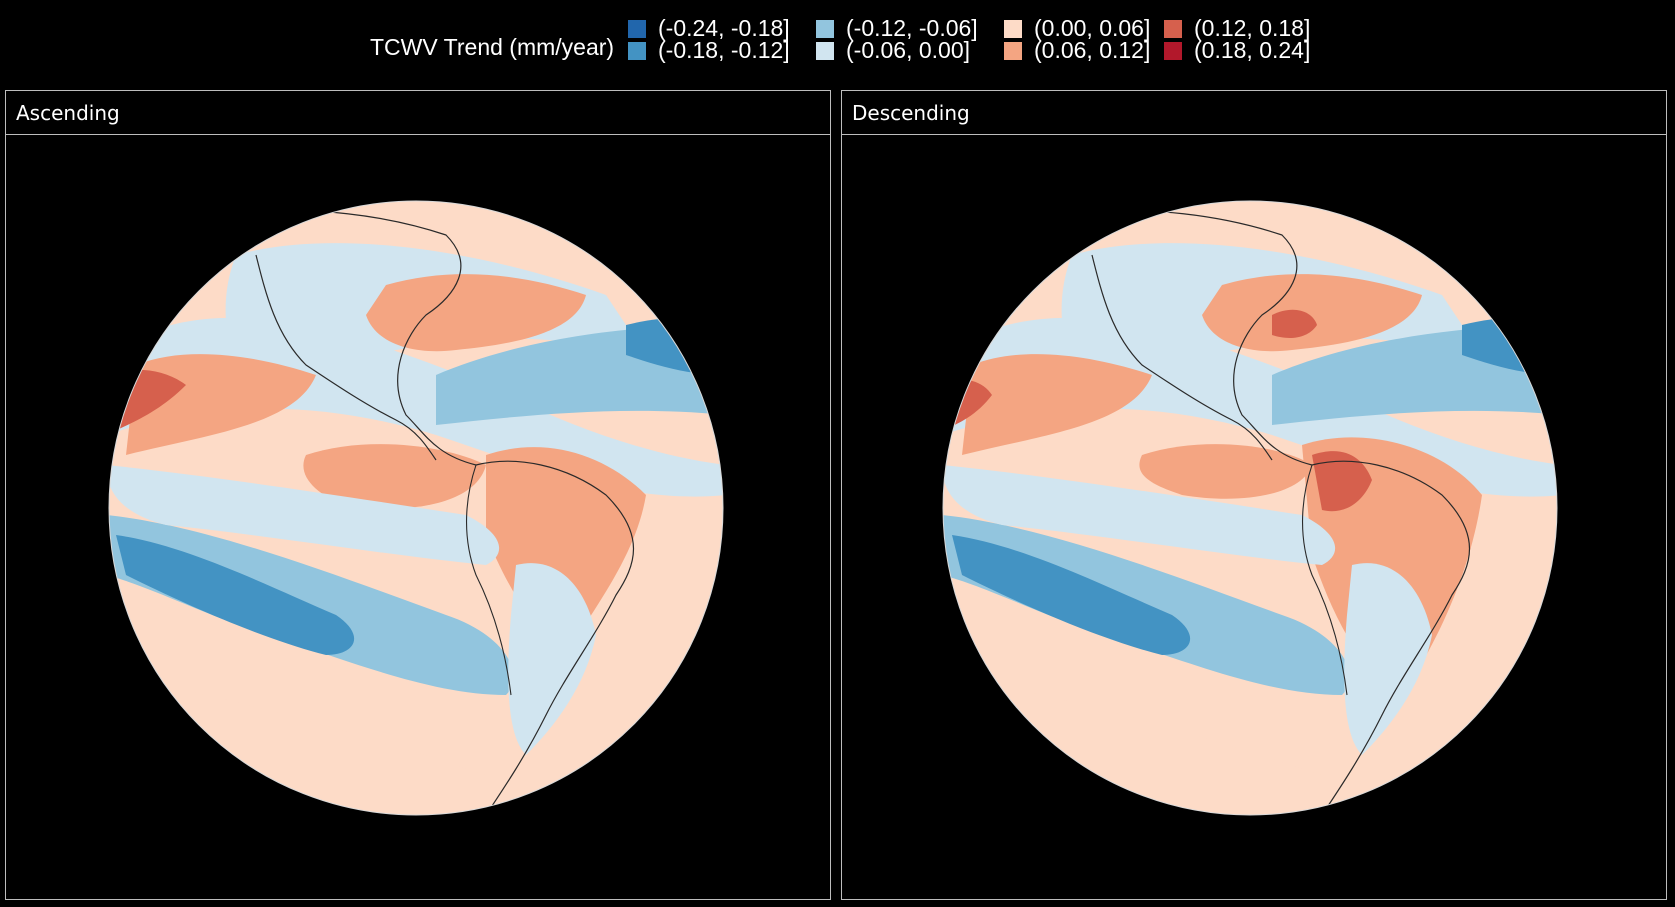 Image resolution: width=1675 pixels, height=907 pixels. I want to click on legend-title: TCWV Trend (mm/year), so click(492, 47).